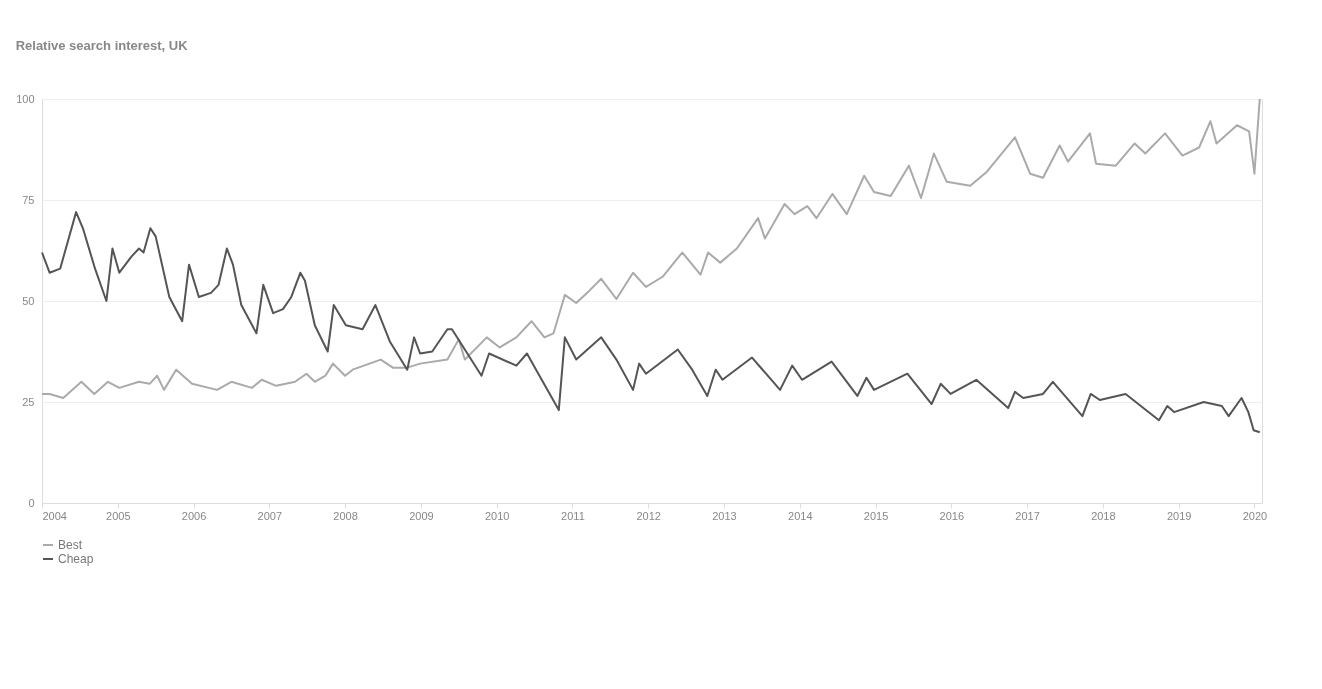 The width and height of the screenshot is (1322, 689). Describe the element at coordinates (70, 545) in the screenshot. I see `legend-label: Best` at that location.